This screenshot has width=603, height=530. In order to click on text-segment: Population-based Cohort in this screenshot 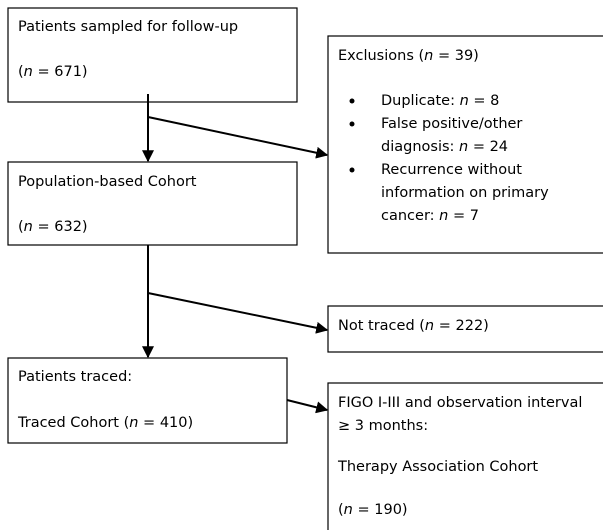, I will do `click(107, 182)`.